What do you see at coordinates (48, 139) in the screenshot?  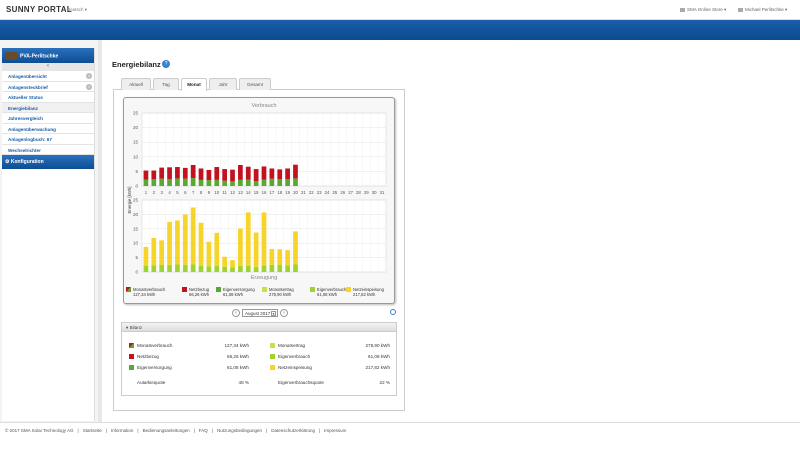 I see `sidebar-item-6: Anlagenlogbuch: 67` at bounding box center [48, 139].